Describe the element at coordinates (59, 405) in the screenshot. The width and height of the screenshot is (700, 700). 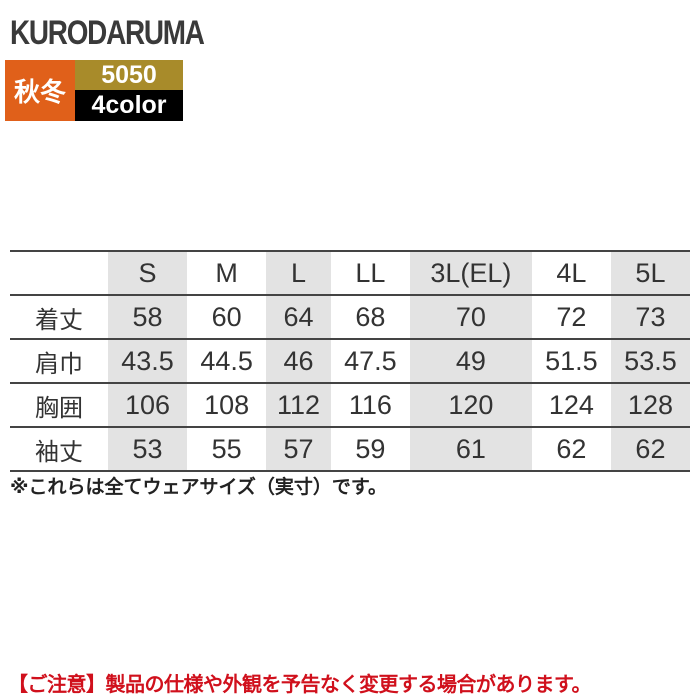
I see `row-label: 胸囲` at that location.